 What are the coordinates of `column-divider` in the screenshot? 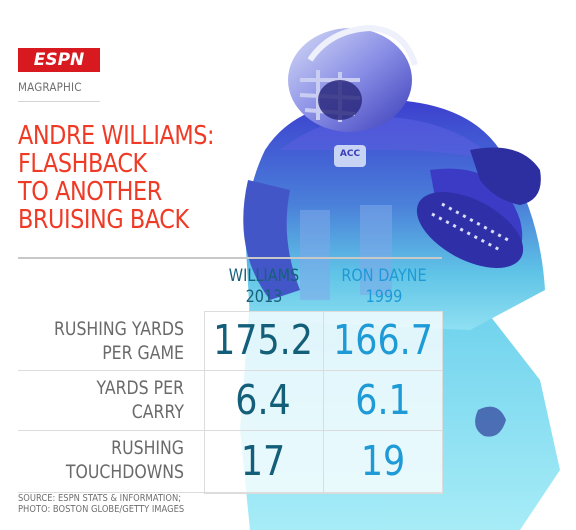 It's located at (323, 402).